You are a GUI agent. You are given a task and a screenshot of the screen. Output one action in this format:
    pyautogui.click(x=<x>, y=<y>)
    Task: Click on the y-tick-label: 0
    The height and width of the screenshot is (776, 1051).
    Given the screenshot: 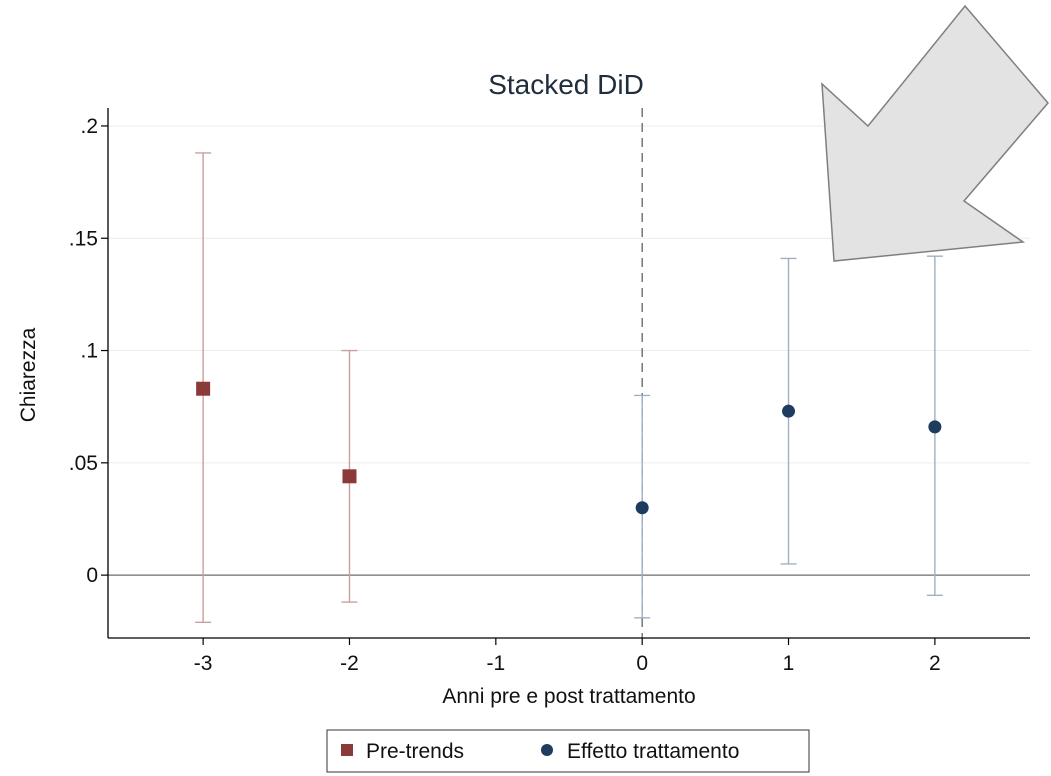 What is the action you would take?
    pyautogui.click(x=92, y=575)
    